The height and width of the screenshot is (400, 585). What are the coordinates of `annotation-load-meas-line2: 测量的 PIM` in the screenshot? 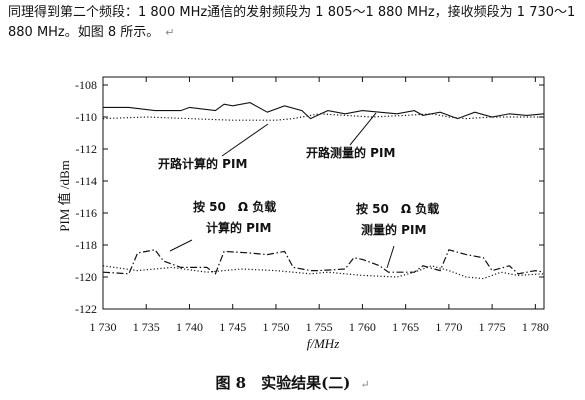 It's located at (393, 229).